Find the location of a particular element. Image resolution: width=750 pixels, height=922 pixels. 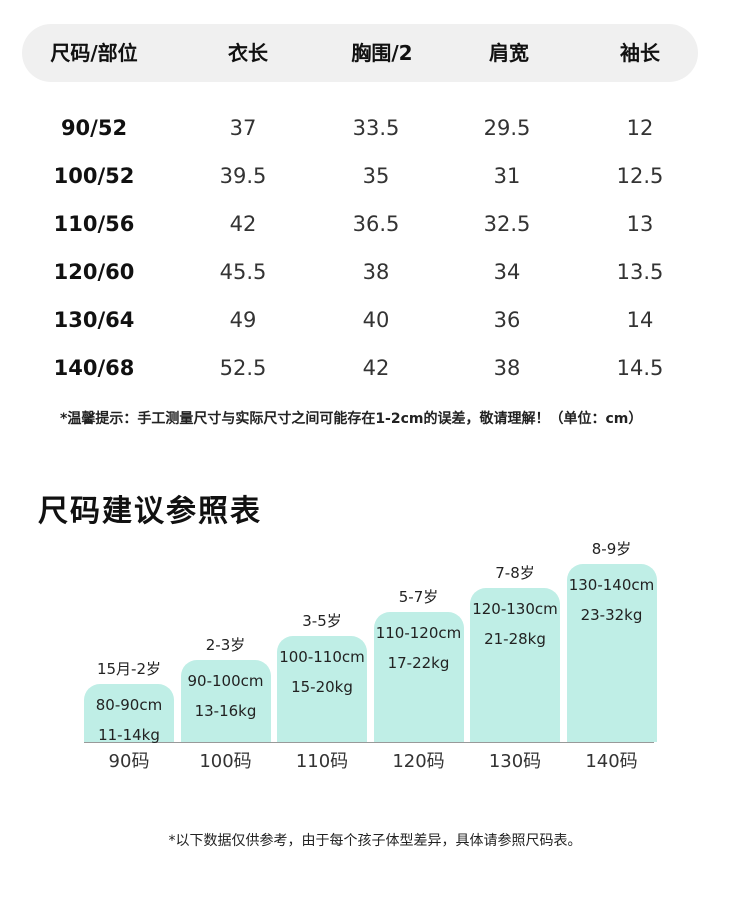

table-row: 110/56 42 36.5 32.5 13 is located at coordinates (375, 224).